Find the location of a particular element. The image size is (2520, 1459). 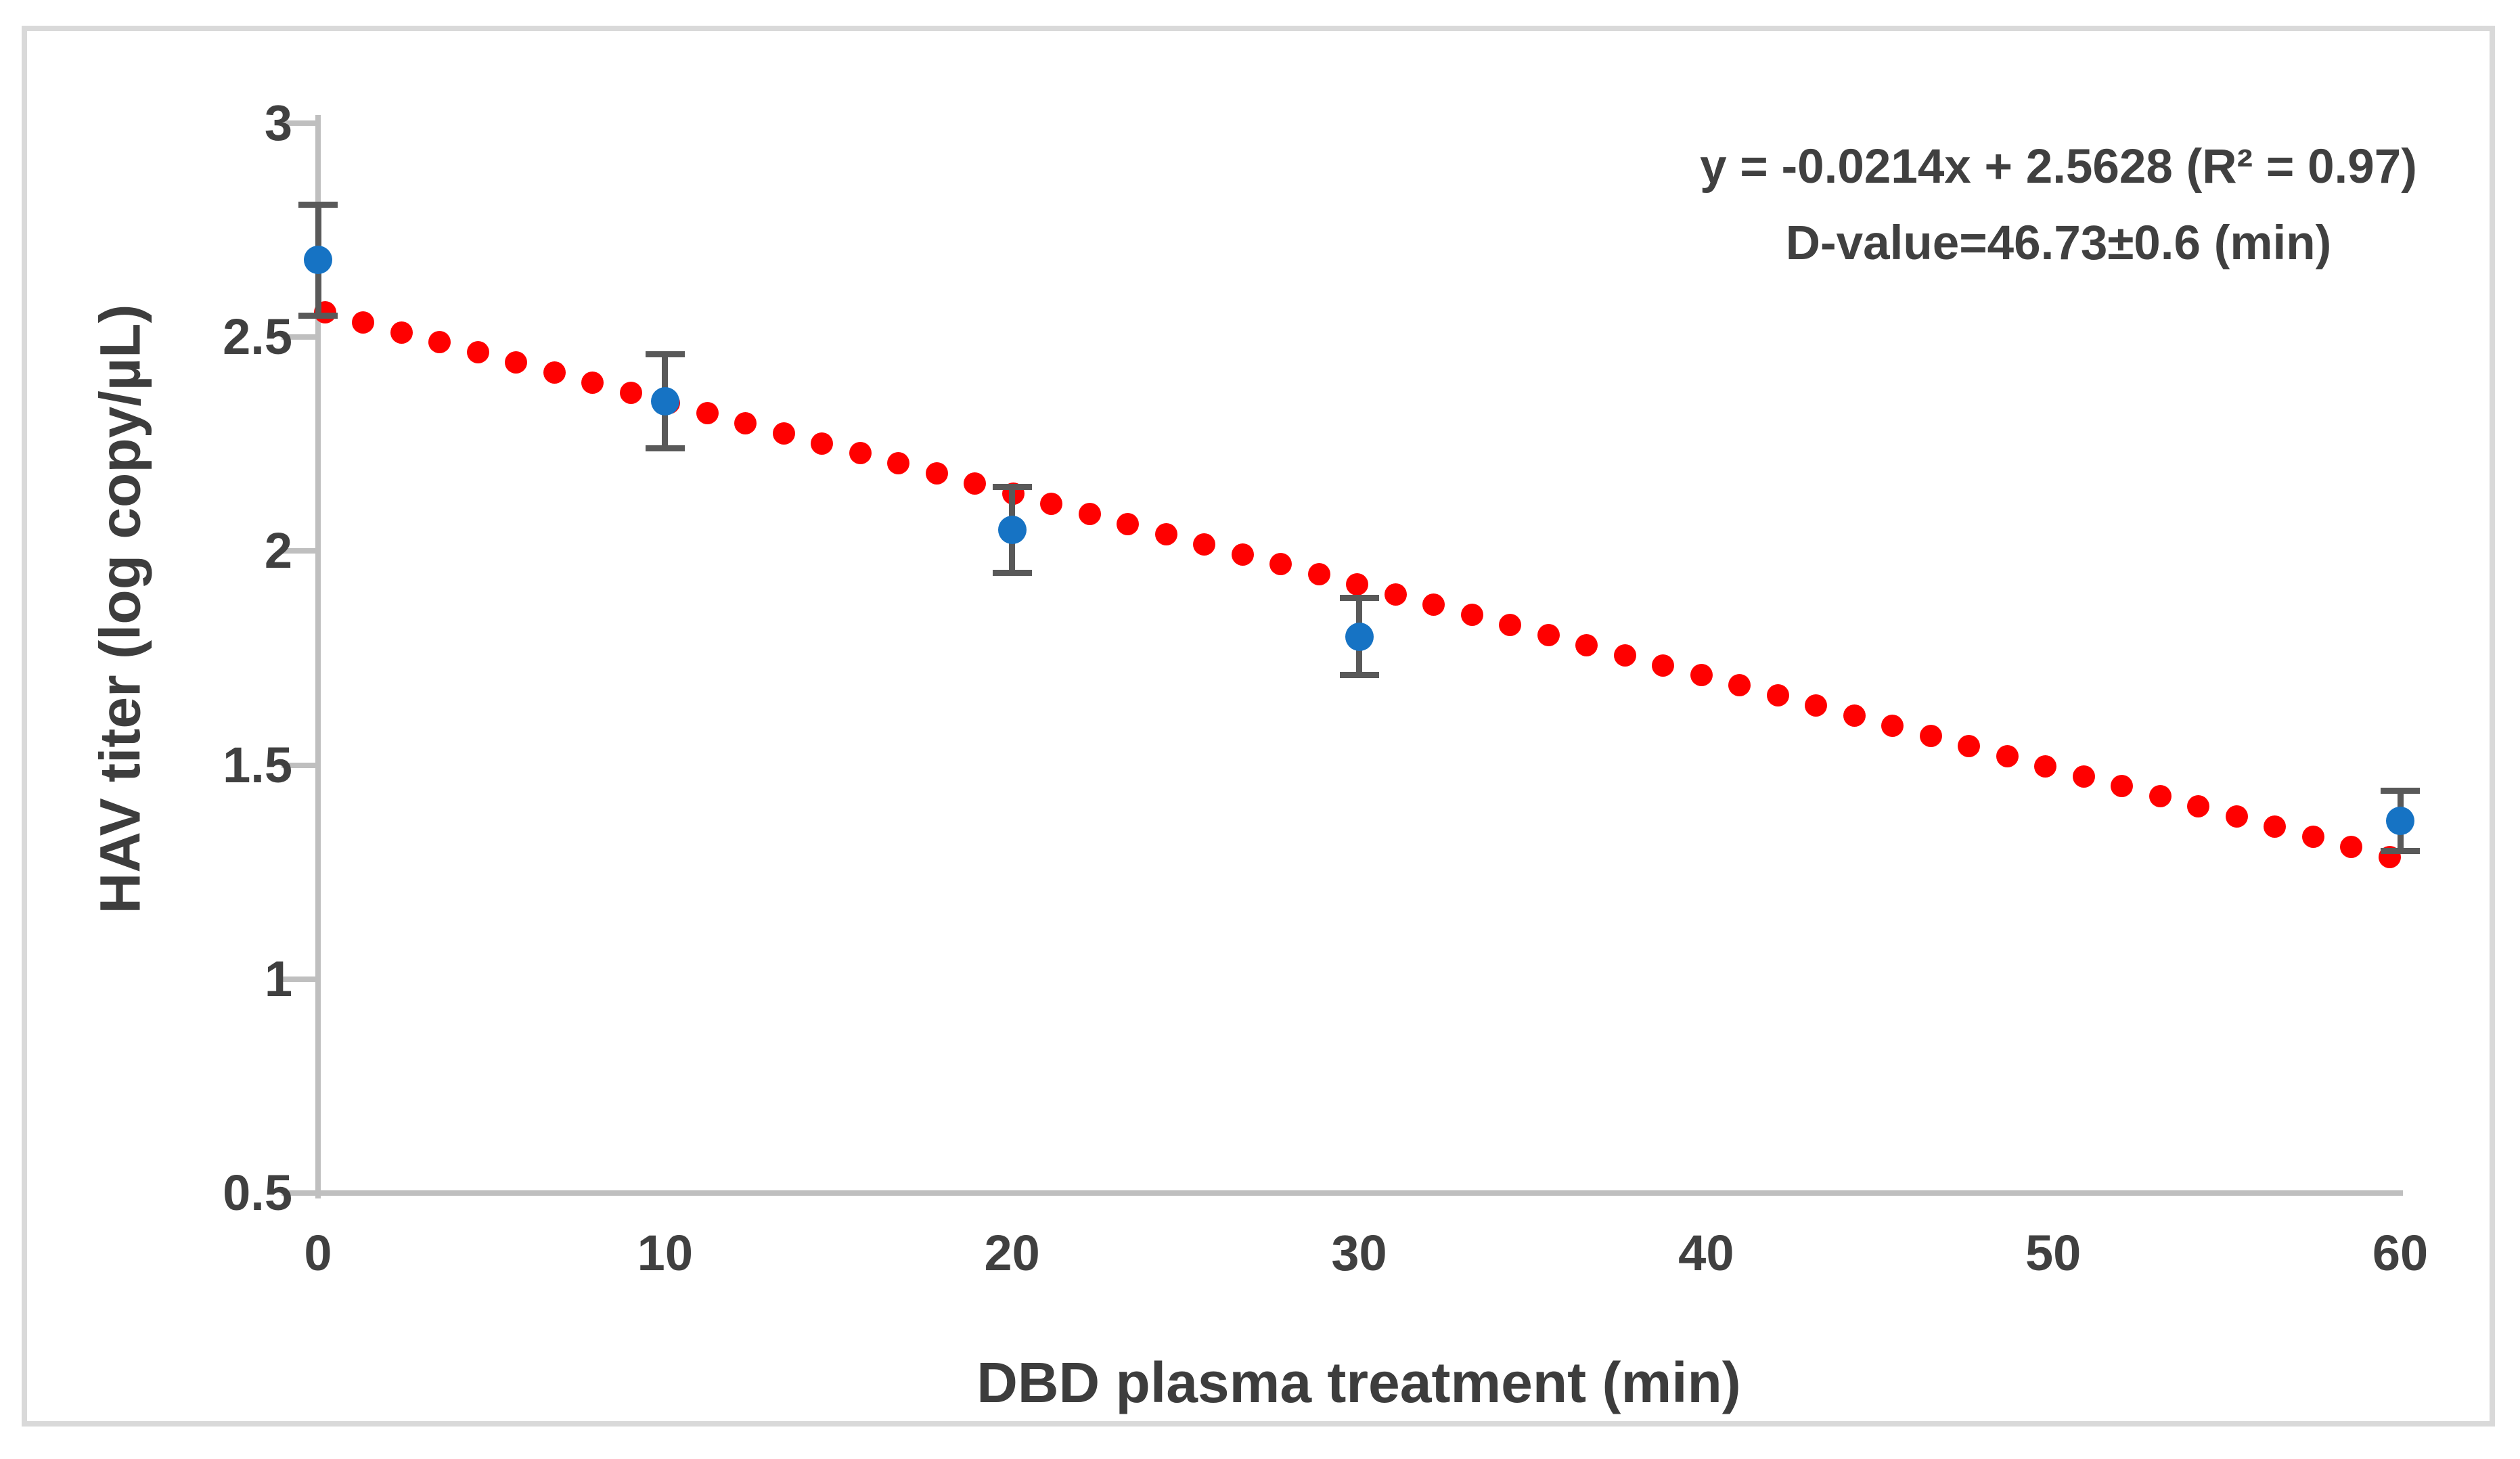

x-tick-label: 0 is located at coordinates (318, 1253).